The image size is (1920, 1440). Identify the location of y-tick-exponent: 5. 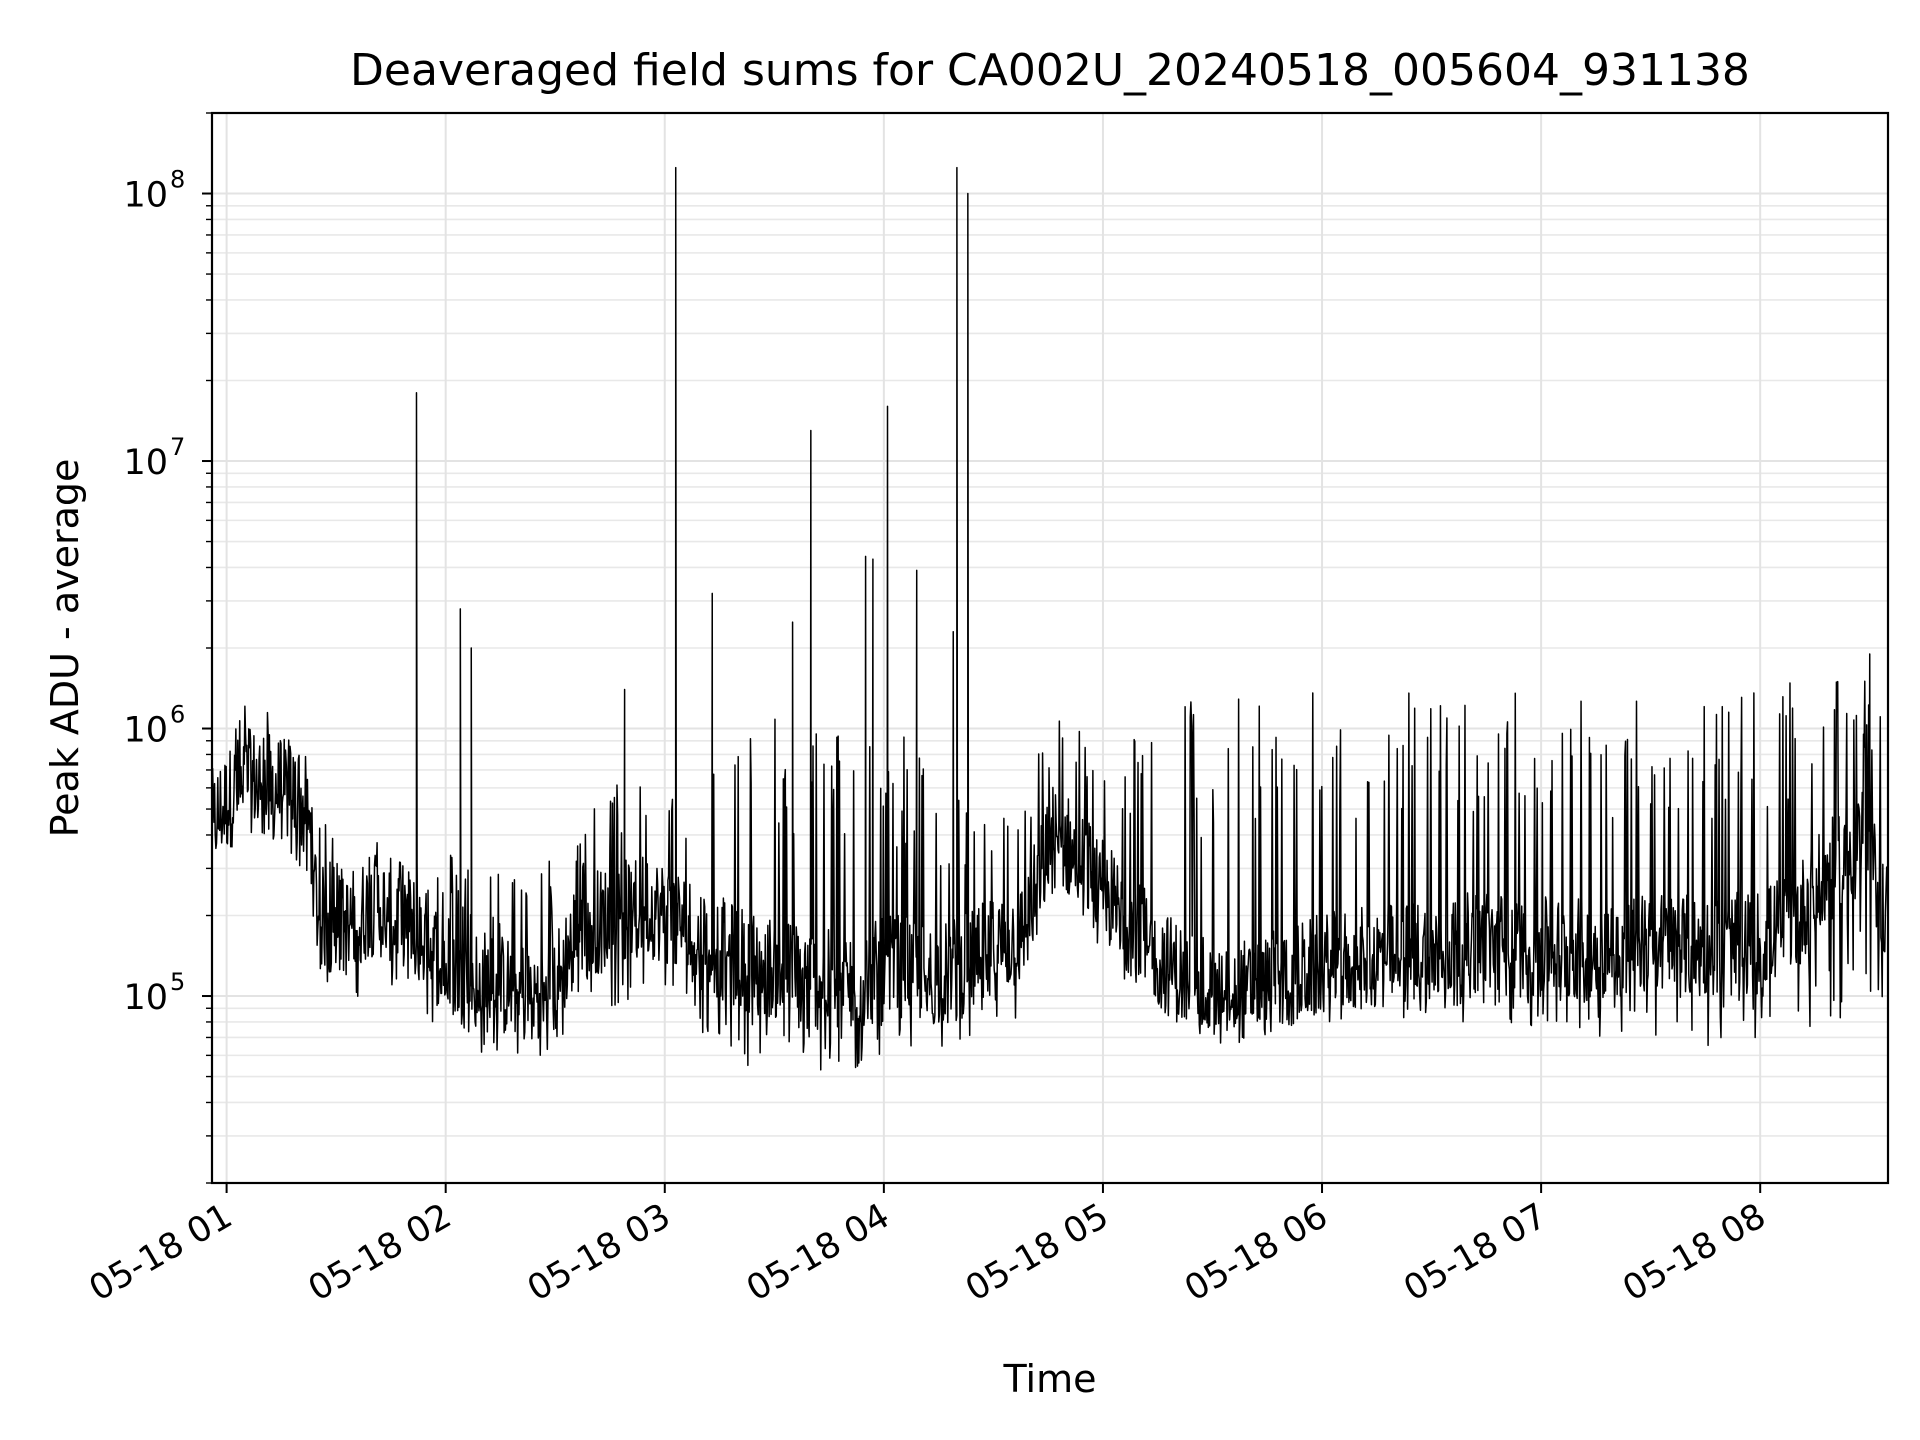
(177, 982).